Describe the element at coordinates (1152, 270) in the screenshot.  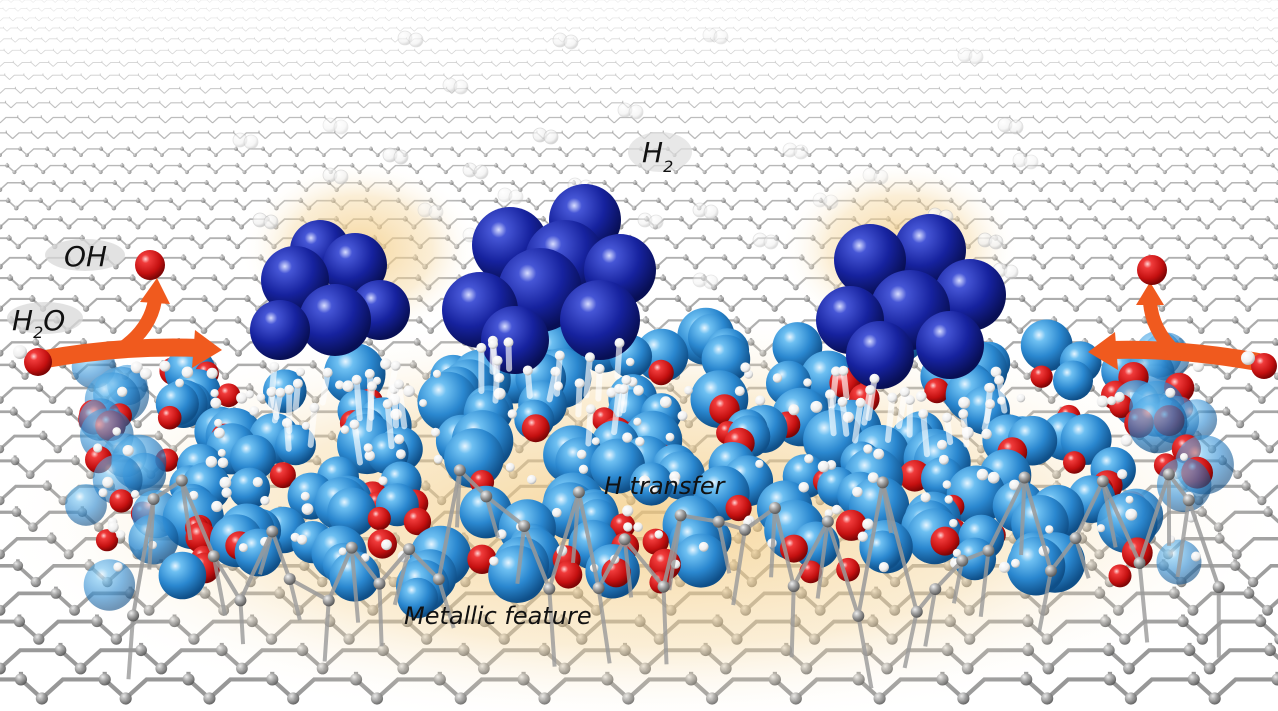
I see `oh-molecule-right` at that location.